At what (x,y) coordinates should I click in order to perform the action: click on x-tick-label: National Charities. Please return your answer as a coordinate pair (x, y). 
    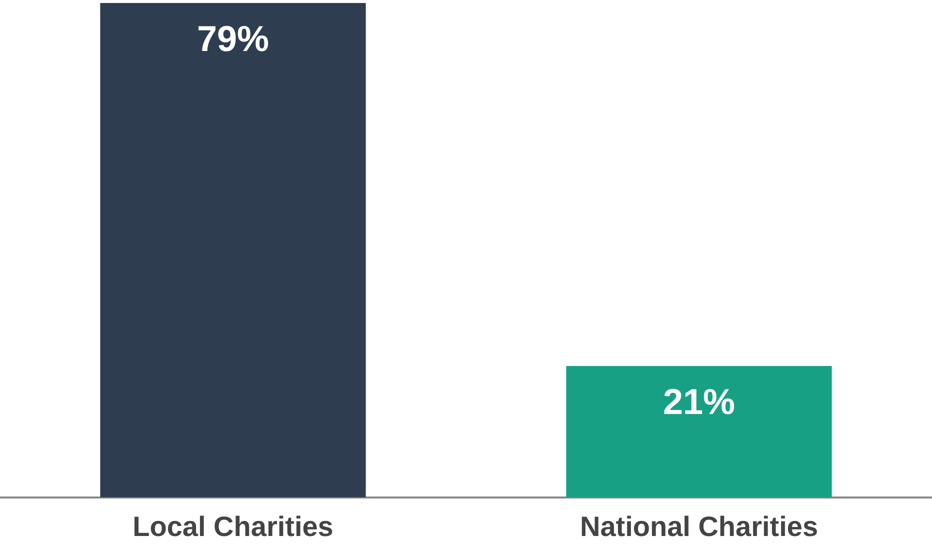
    Looking at the image, I should click on (699, 526).